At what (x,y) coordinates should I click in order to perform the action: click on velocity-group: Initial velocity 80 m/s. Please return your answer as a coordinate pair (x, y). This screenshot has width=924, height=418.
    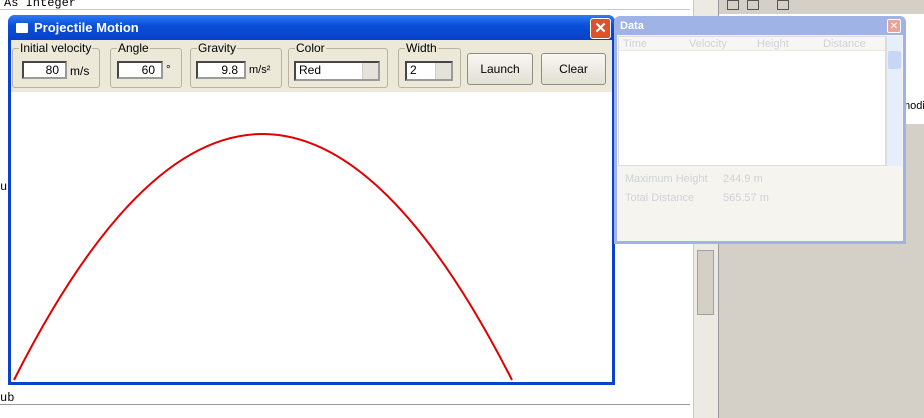
    Looking at the image, I should click on (56, 64).